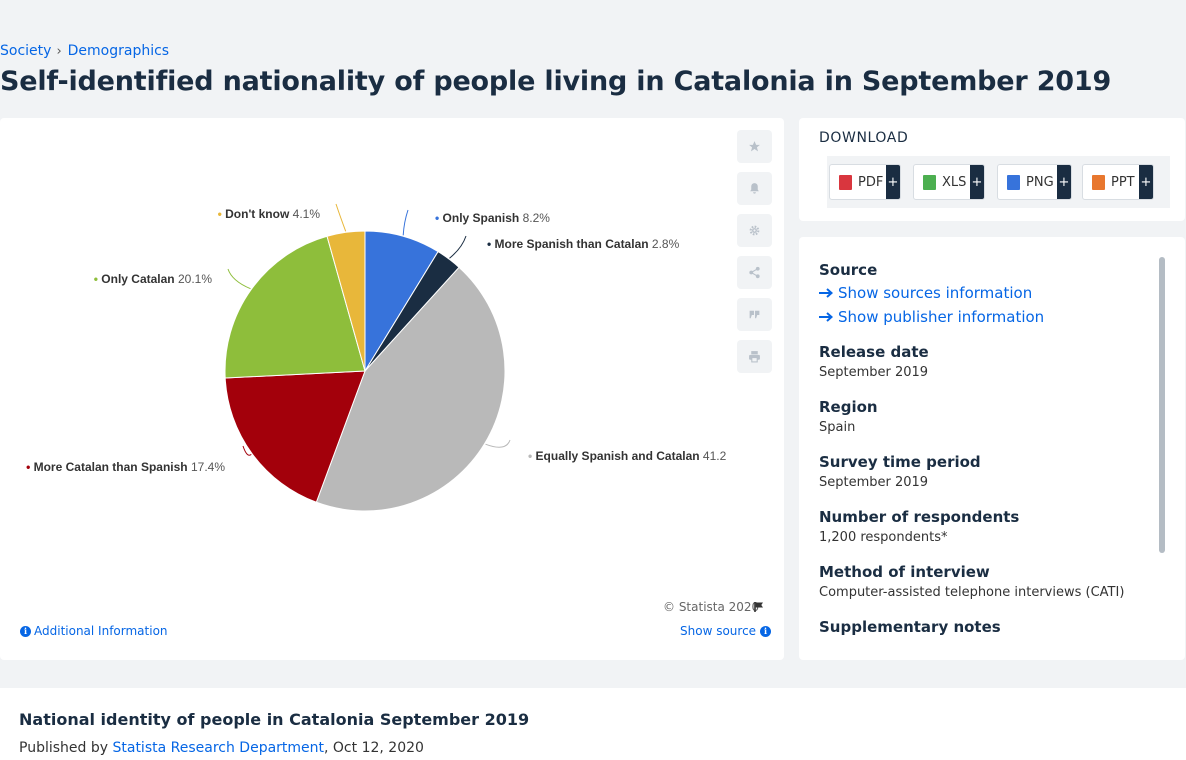  I want to click on pie-label-2: • Equally Spanish and Catalan 41.2, so click(627, 456).